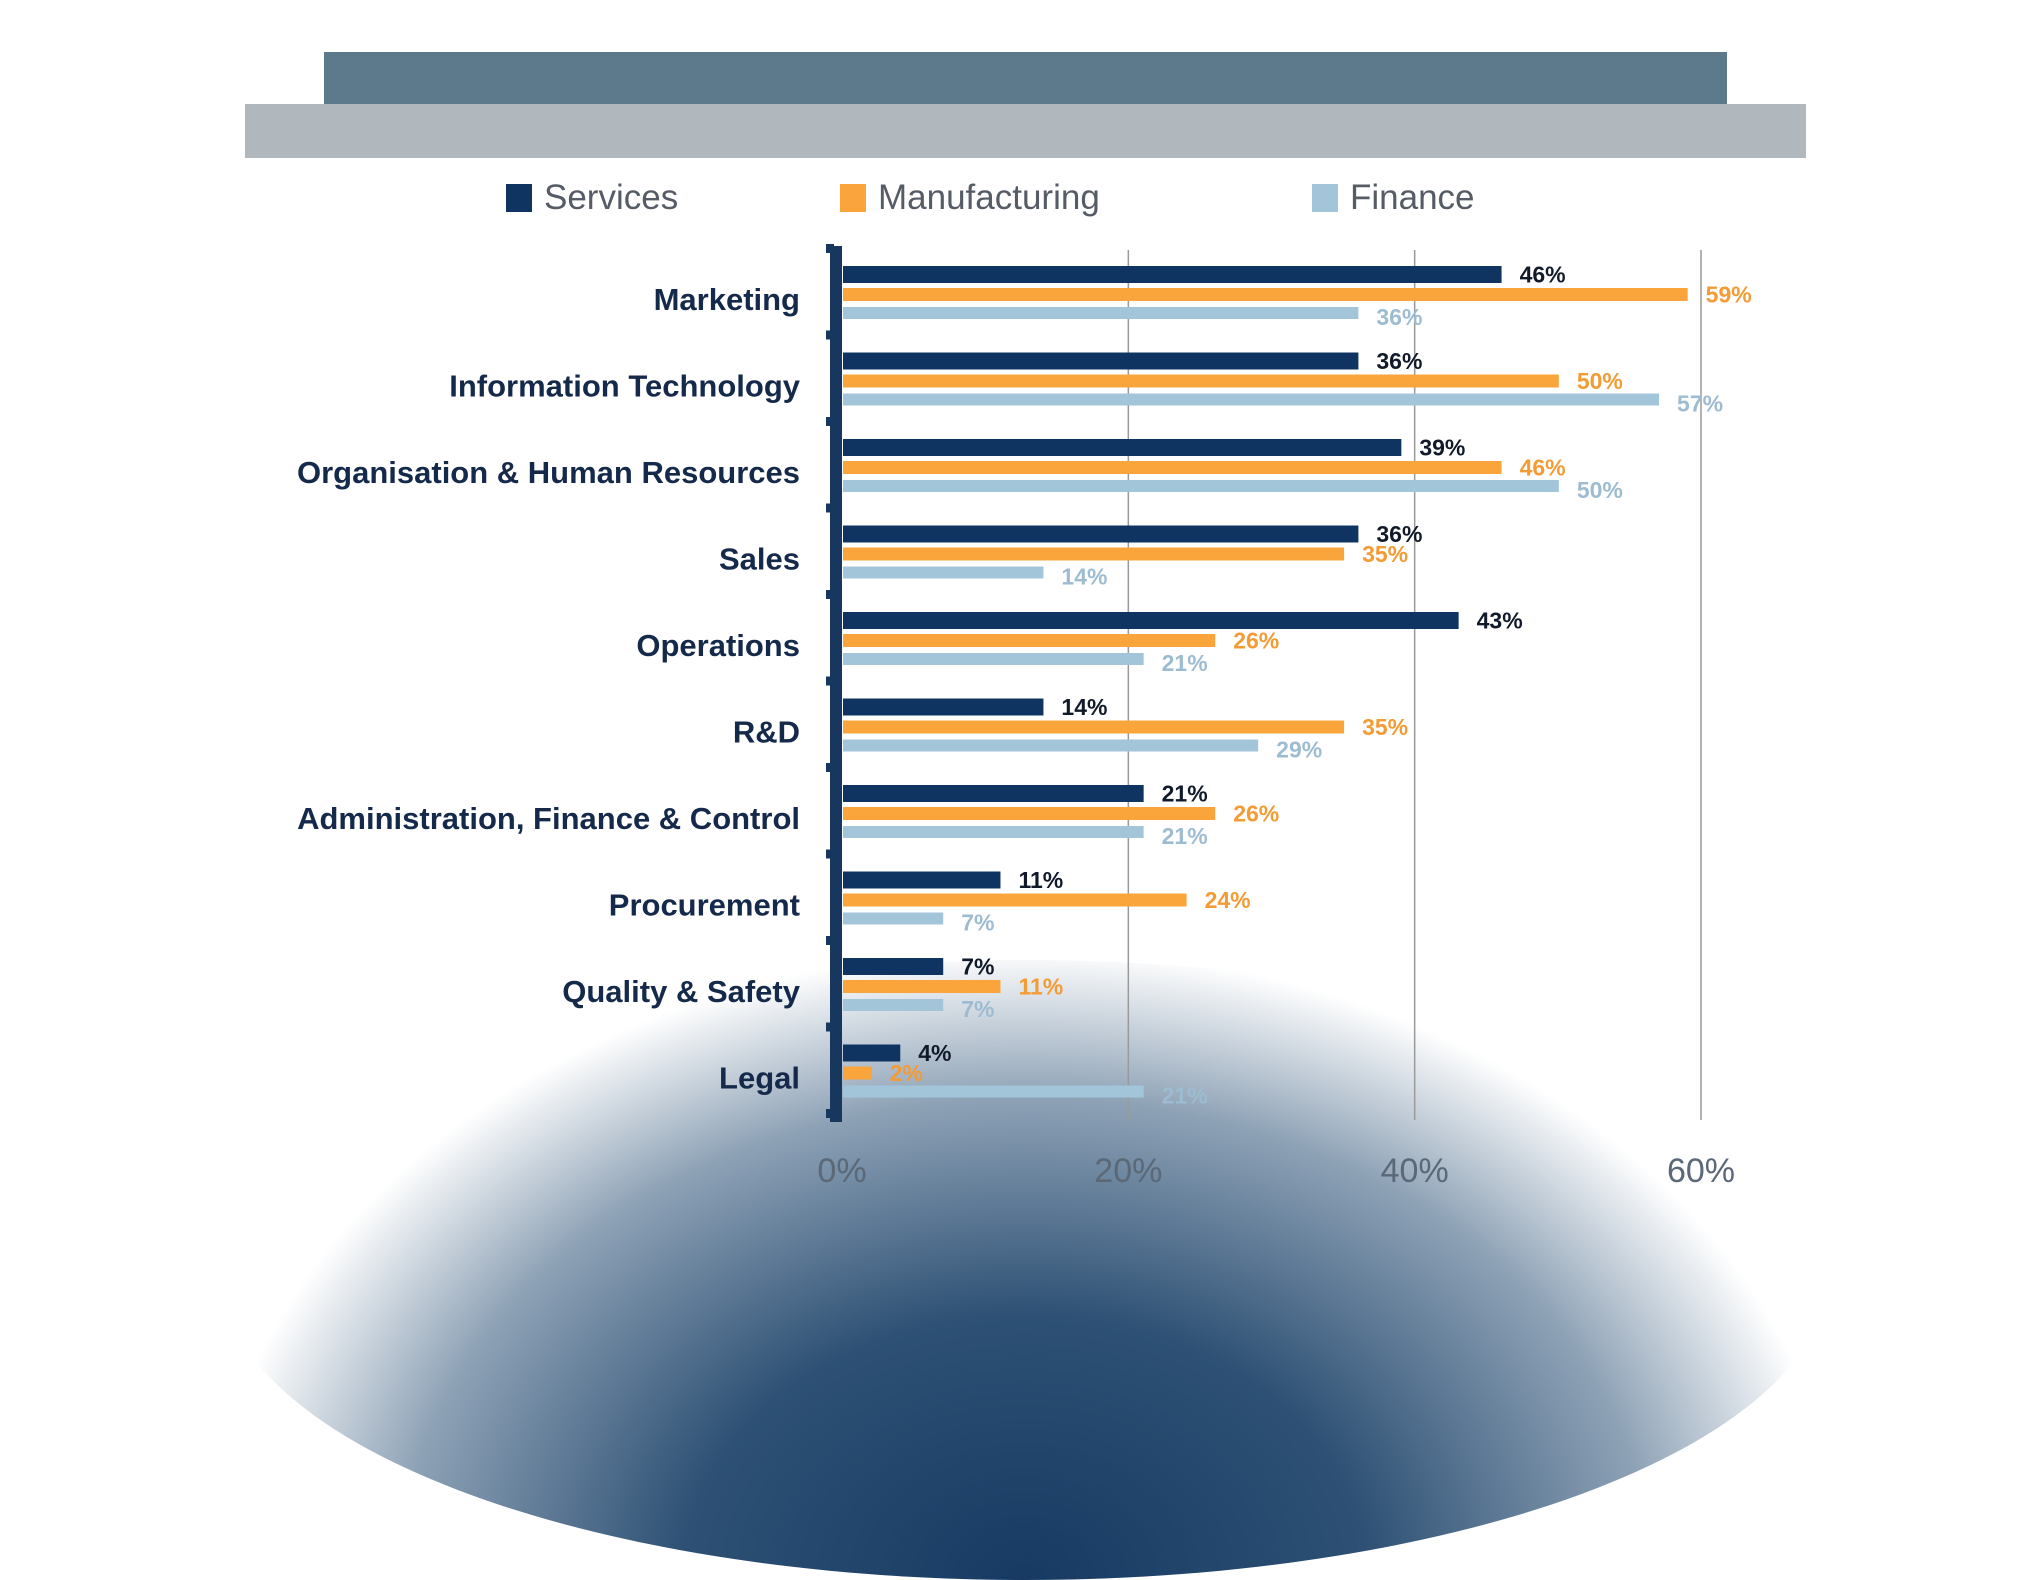  I want to click on legend-item-manufacturing: Manufacturing, so click(970, 198).